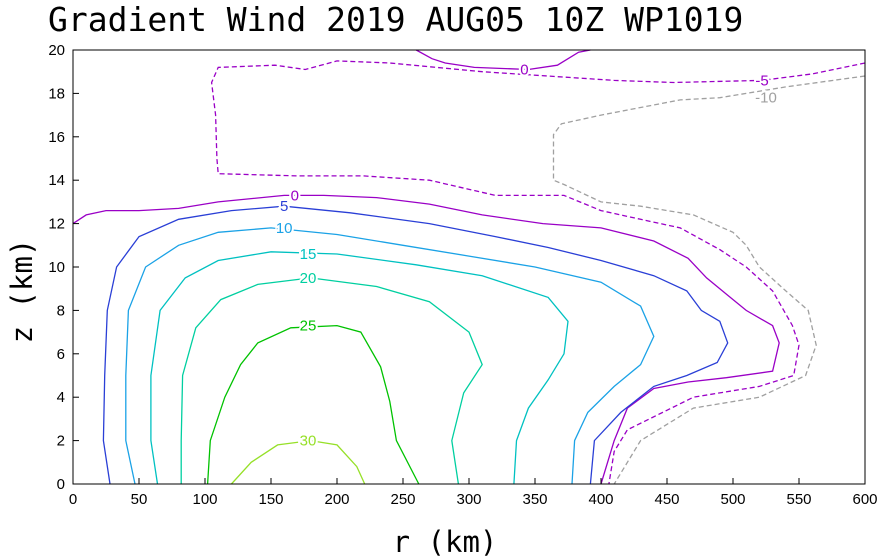 The image size is (879, 560). I want to click on x-tick-label: 600, so click(864, 499).